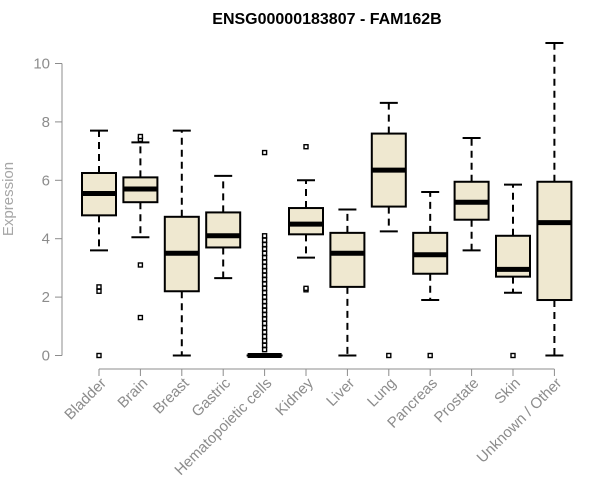  What do you see at coordinates (171, 395) in the screenshot?
I see `x-tick-label: Breast` at bounding box center [171, 395].